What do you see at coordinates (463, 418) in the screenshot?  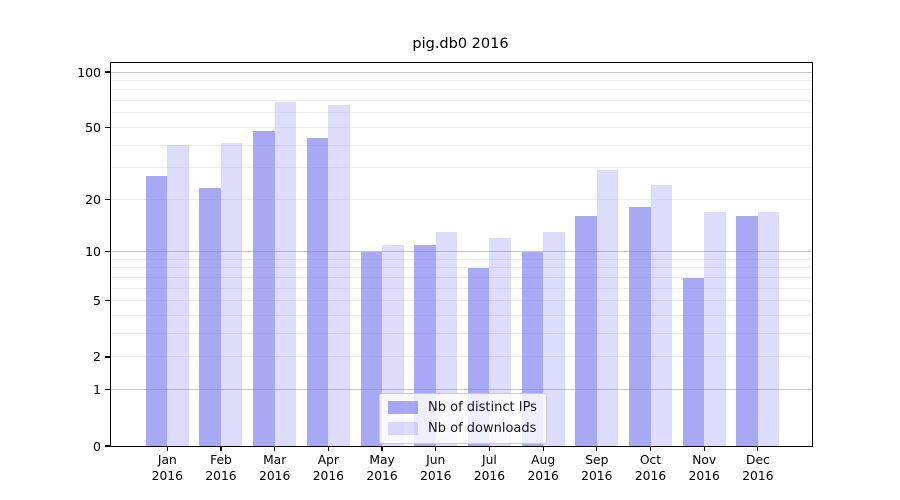 I see `legend: Nb of distinct IPs Nb of downloads` at bounding box center [463, 418].